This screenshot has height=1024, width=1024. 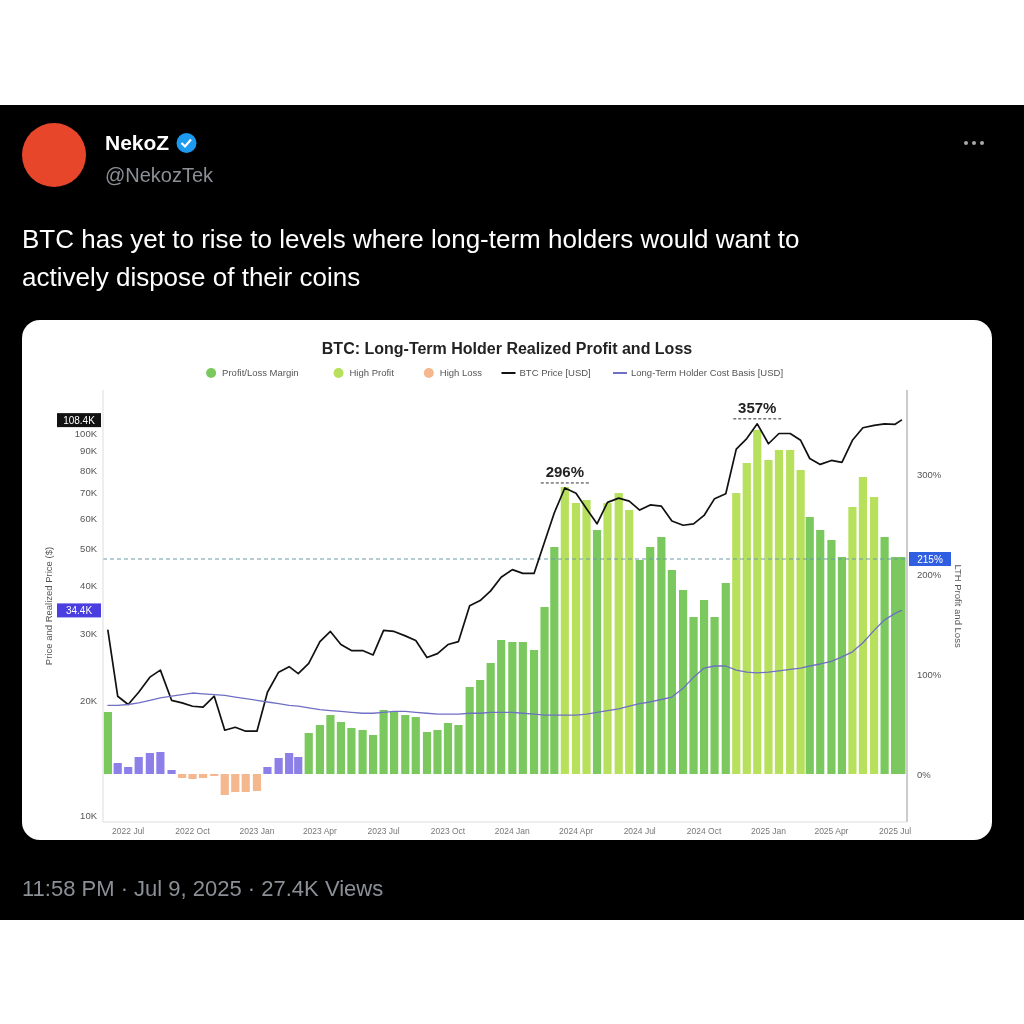 What do you see at coordinates (411, 258) in the screenshot?
I see `text: BTC has yet to rise to levels where long-term holders would want to actively dispose of their coins` at bounding box center [411, 258].